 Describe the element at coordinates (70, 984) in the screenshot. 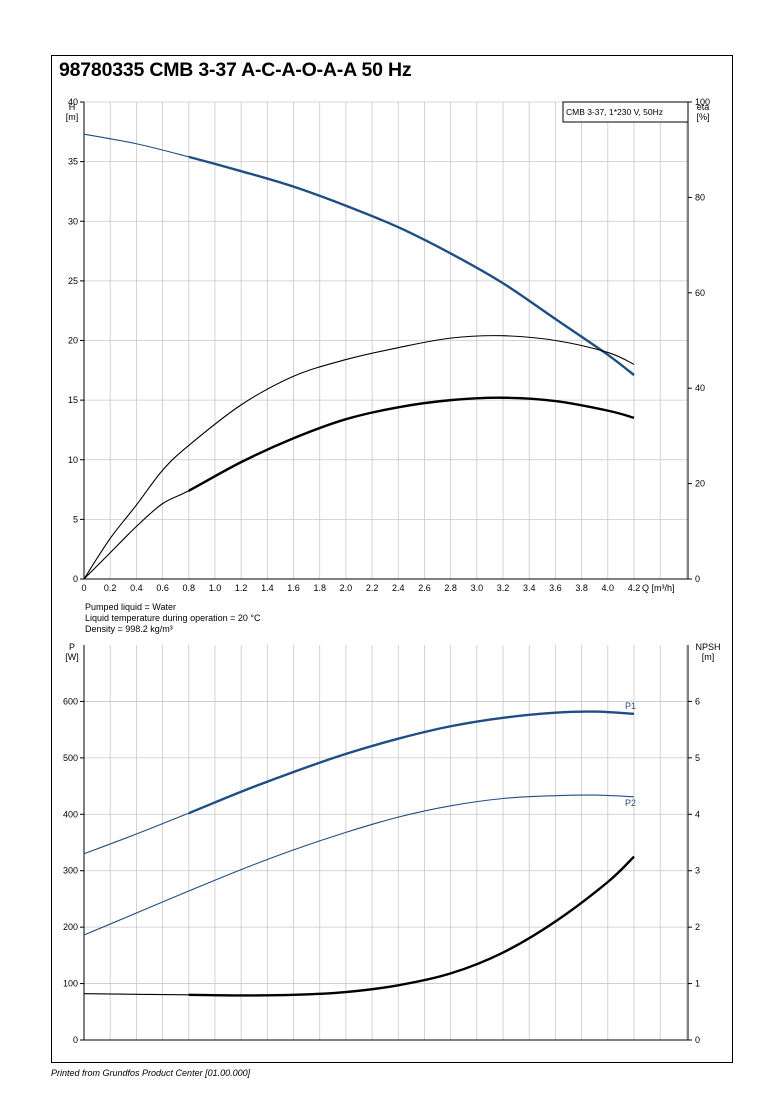

I see `y-tick-label-left: 100` at that location.